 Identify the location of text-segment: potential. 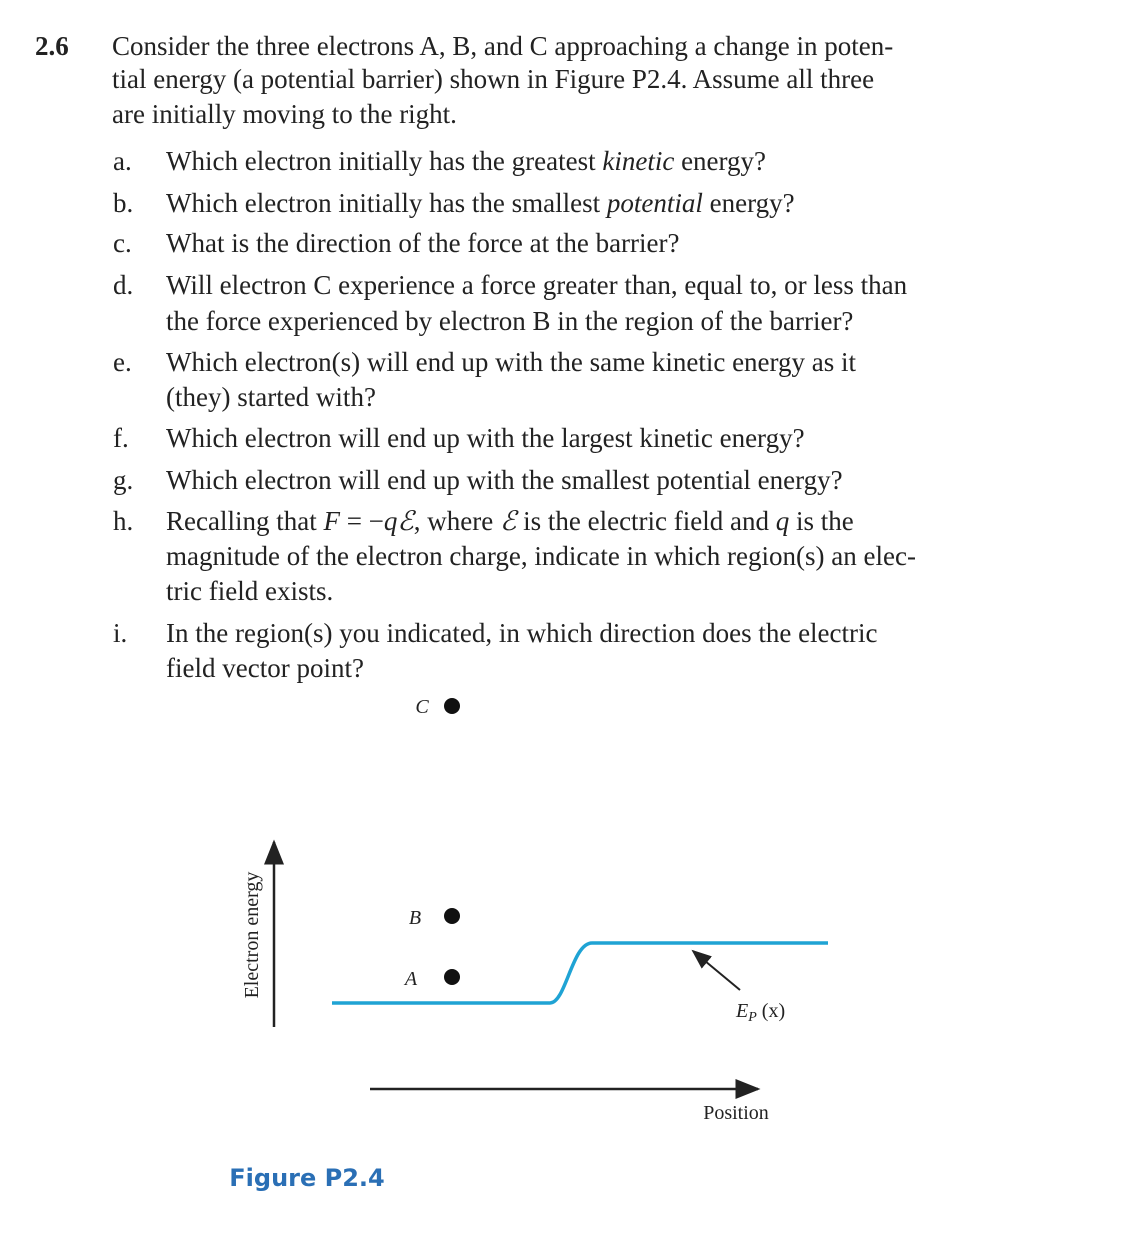
(654, 203).